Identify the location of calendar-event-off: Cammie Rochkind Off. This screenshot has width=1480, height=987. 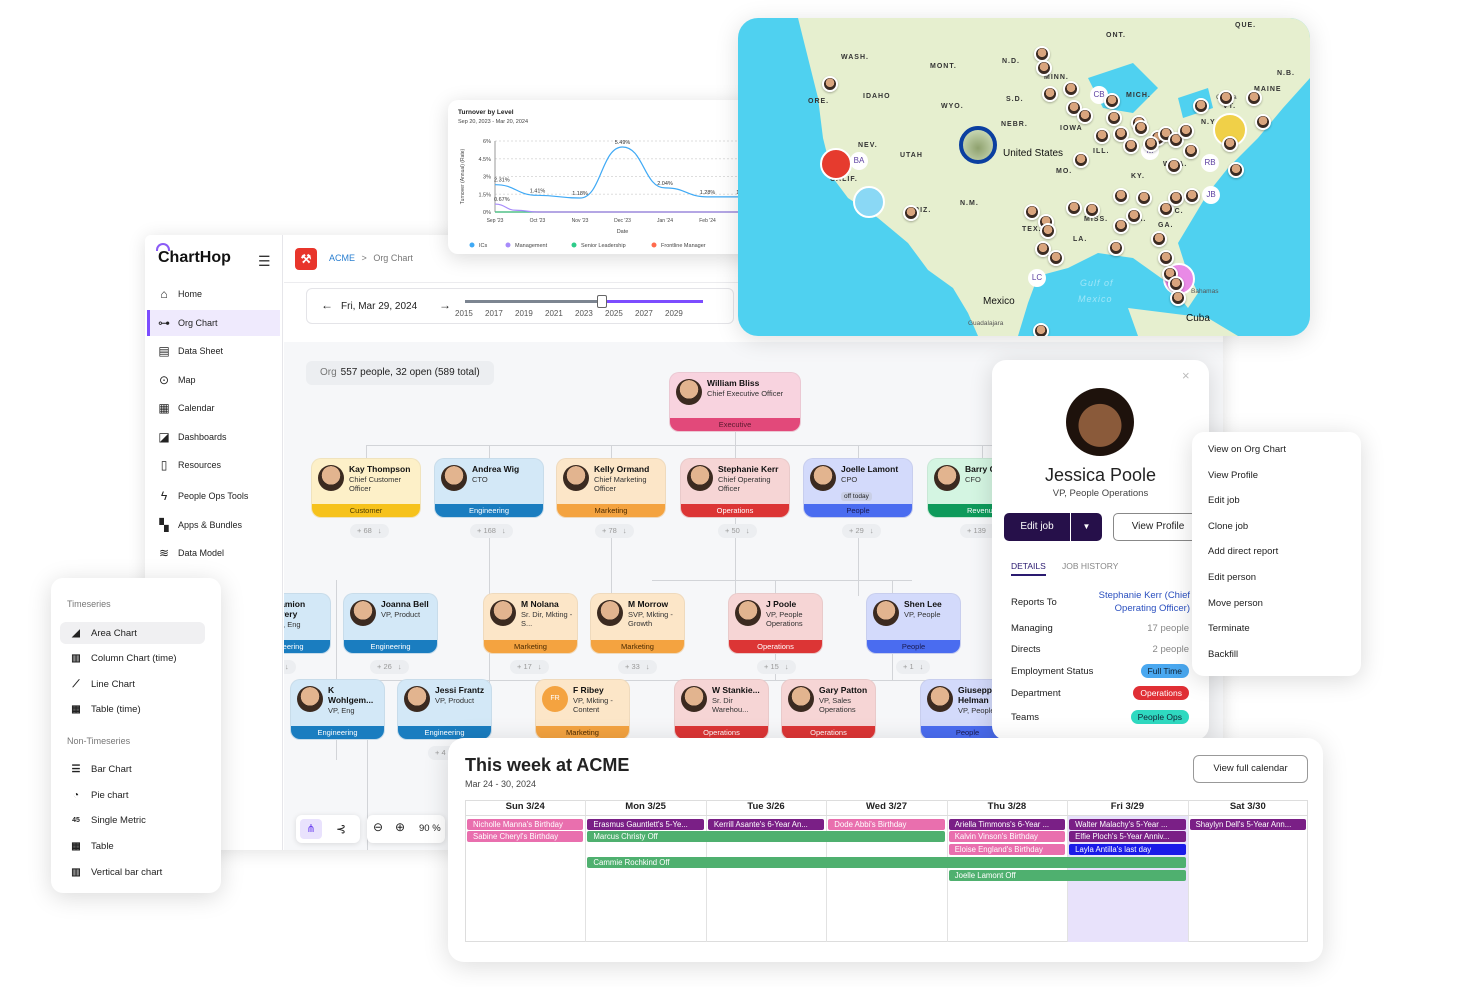
(886, 862).